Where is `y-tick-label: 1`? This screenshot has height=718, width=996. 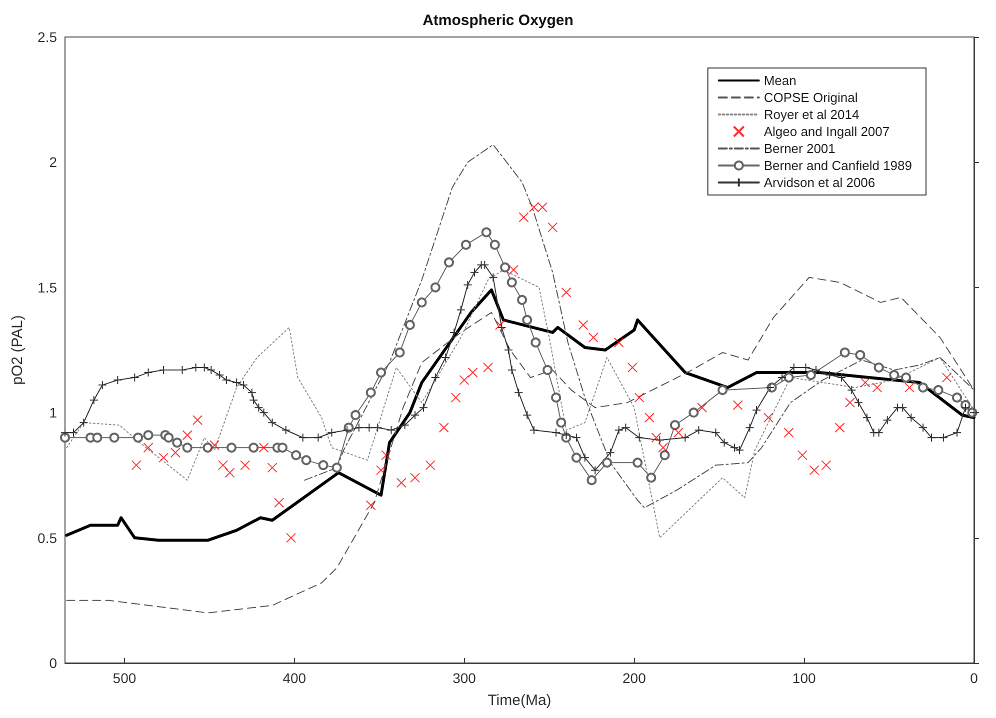 y-tick-label: 1 is located at coordinates (53, 412).